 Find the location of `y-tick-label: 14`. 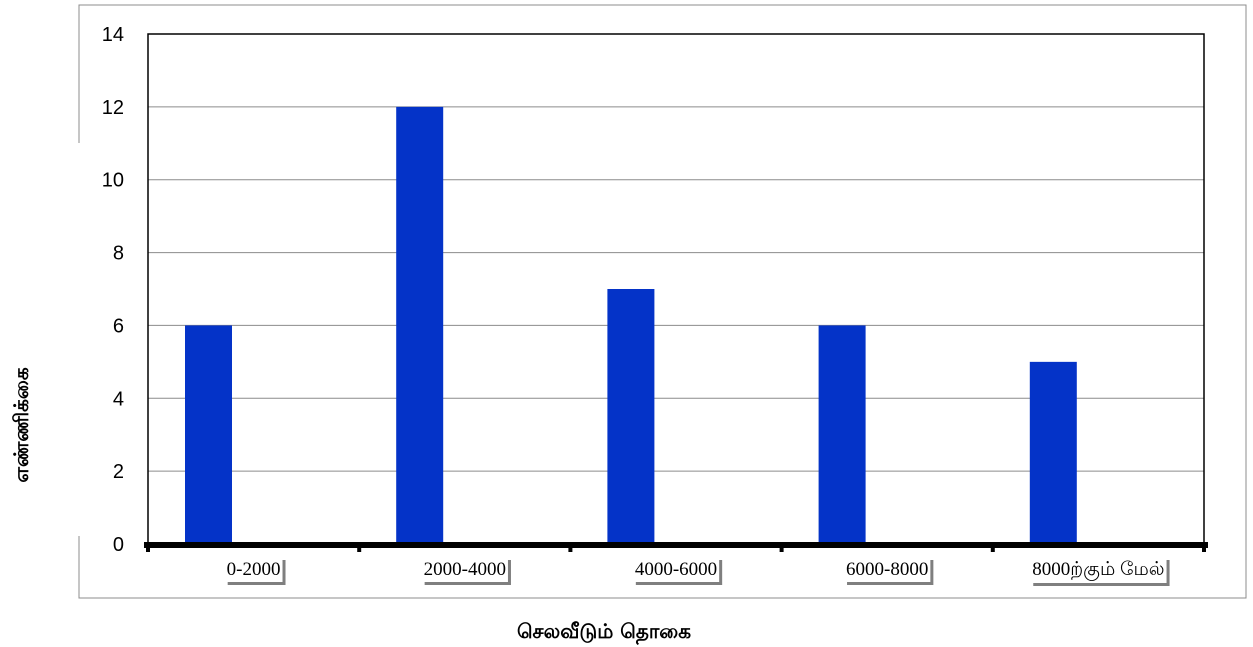

y-tick-label: 14 is located at coordinates (113, 35).